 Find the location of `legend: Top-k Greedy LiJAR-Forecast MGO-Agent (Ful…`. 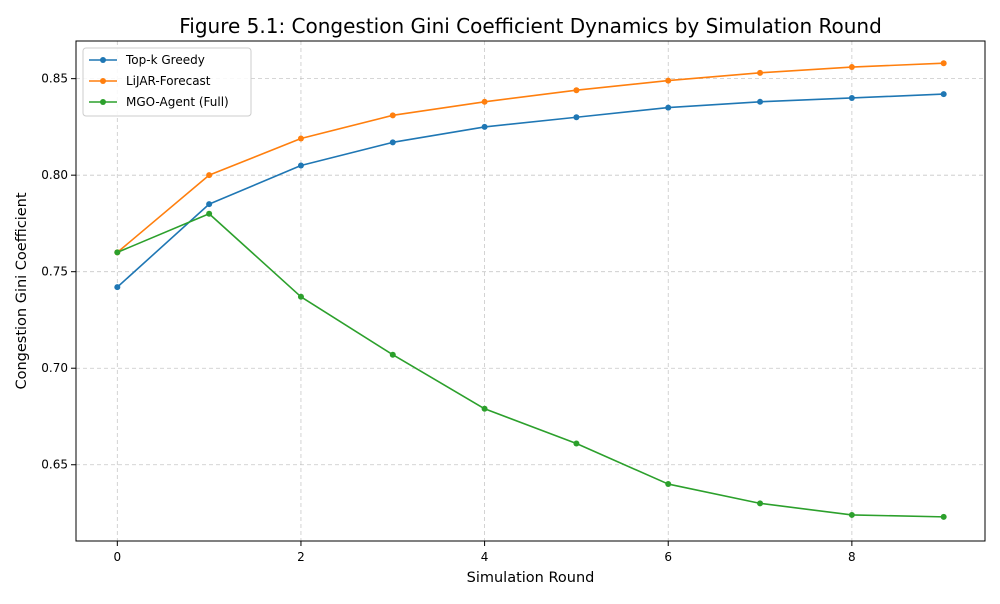

legend: Top-k Greedy LiJAR-Forecast MGO-Agent (Ful… is located at coordinates (167, 82).